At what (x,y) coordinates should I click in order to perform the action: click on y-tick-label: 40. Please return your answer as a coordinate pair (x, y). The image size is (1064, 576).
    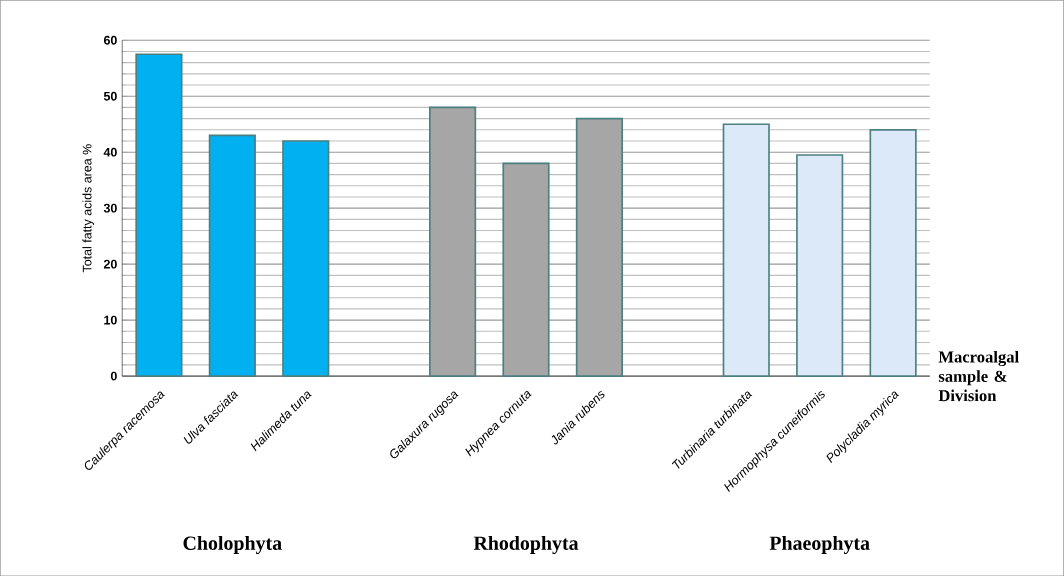
    Looking at the image, I should click on (110, 152).